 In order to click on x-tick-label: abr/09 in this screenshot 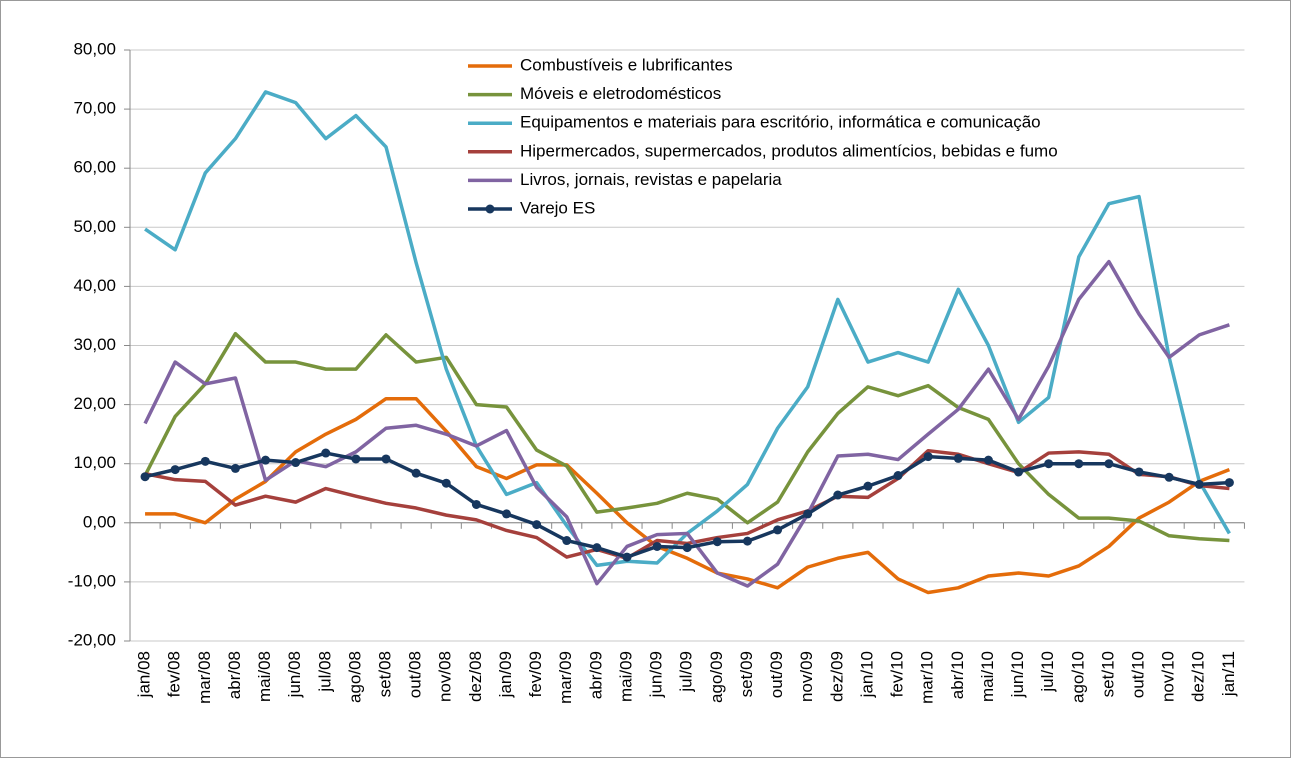, I will do `click(595, 675)`.